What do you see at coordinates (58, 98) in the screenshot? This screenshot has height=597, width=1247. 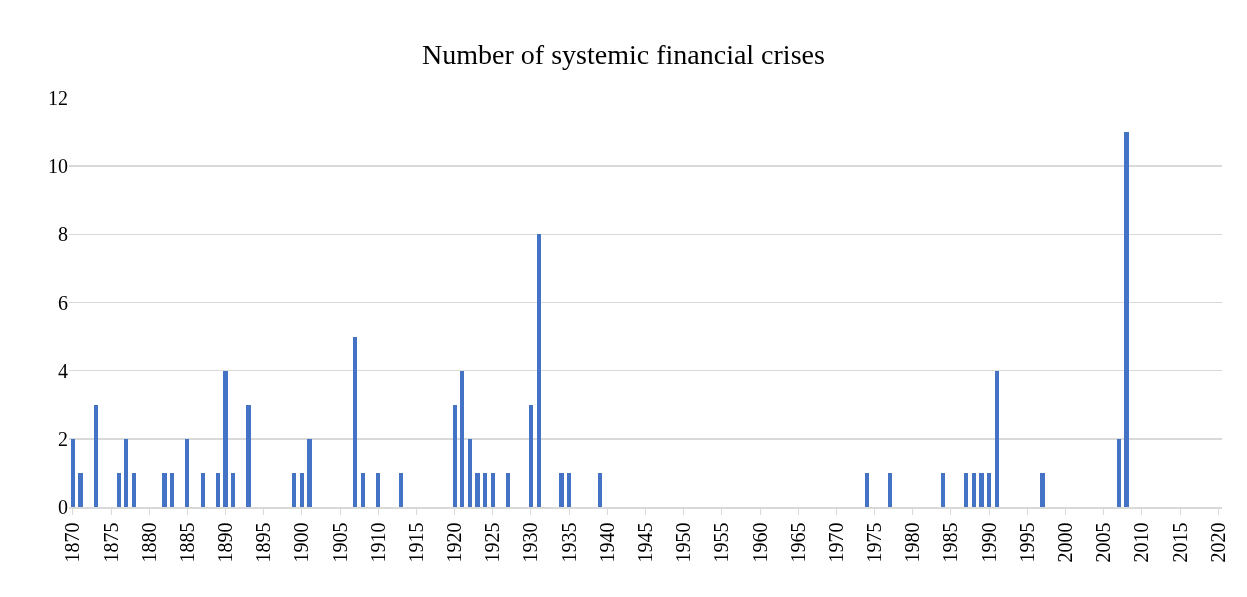 I see `y-tick-label: 12` at bounding box center [58, 98].